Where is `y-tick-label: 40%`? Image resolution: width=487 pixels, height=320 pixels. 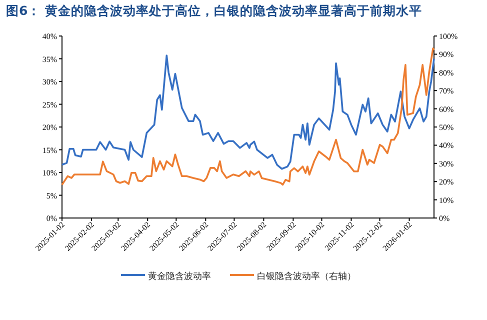
y-tick-label: 40% is located at coordinates (50, 36).